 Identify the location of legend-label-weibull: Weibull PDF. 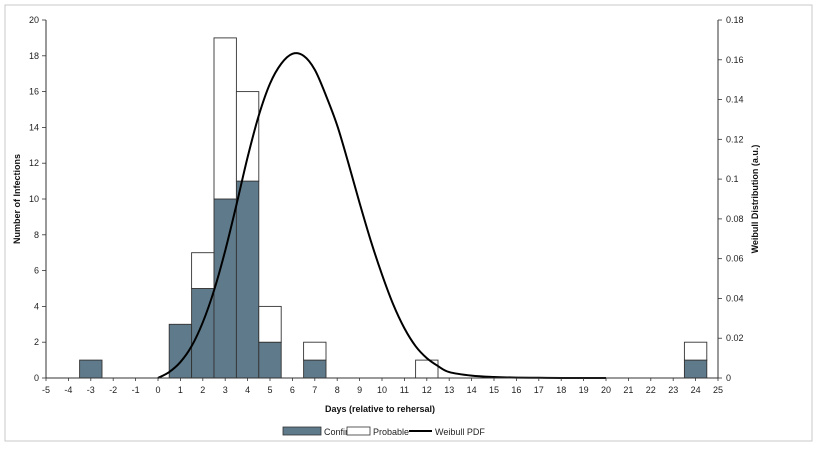
(460, 432).